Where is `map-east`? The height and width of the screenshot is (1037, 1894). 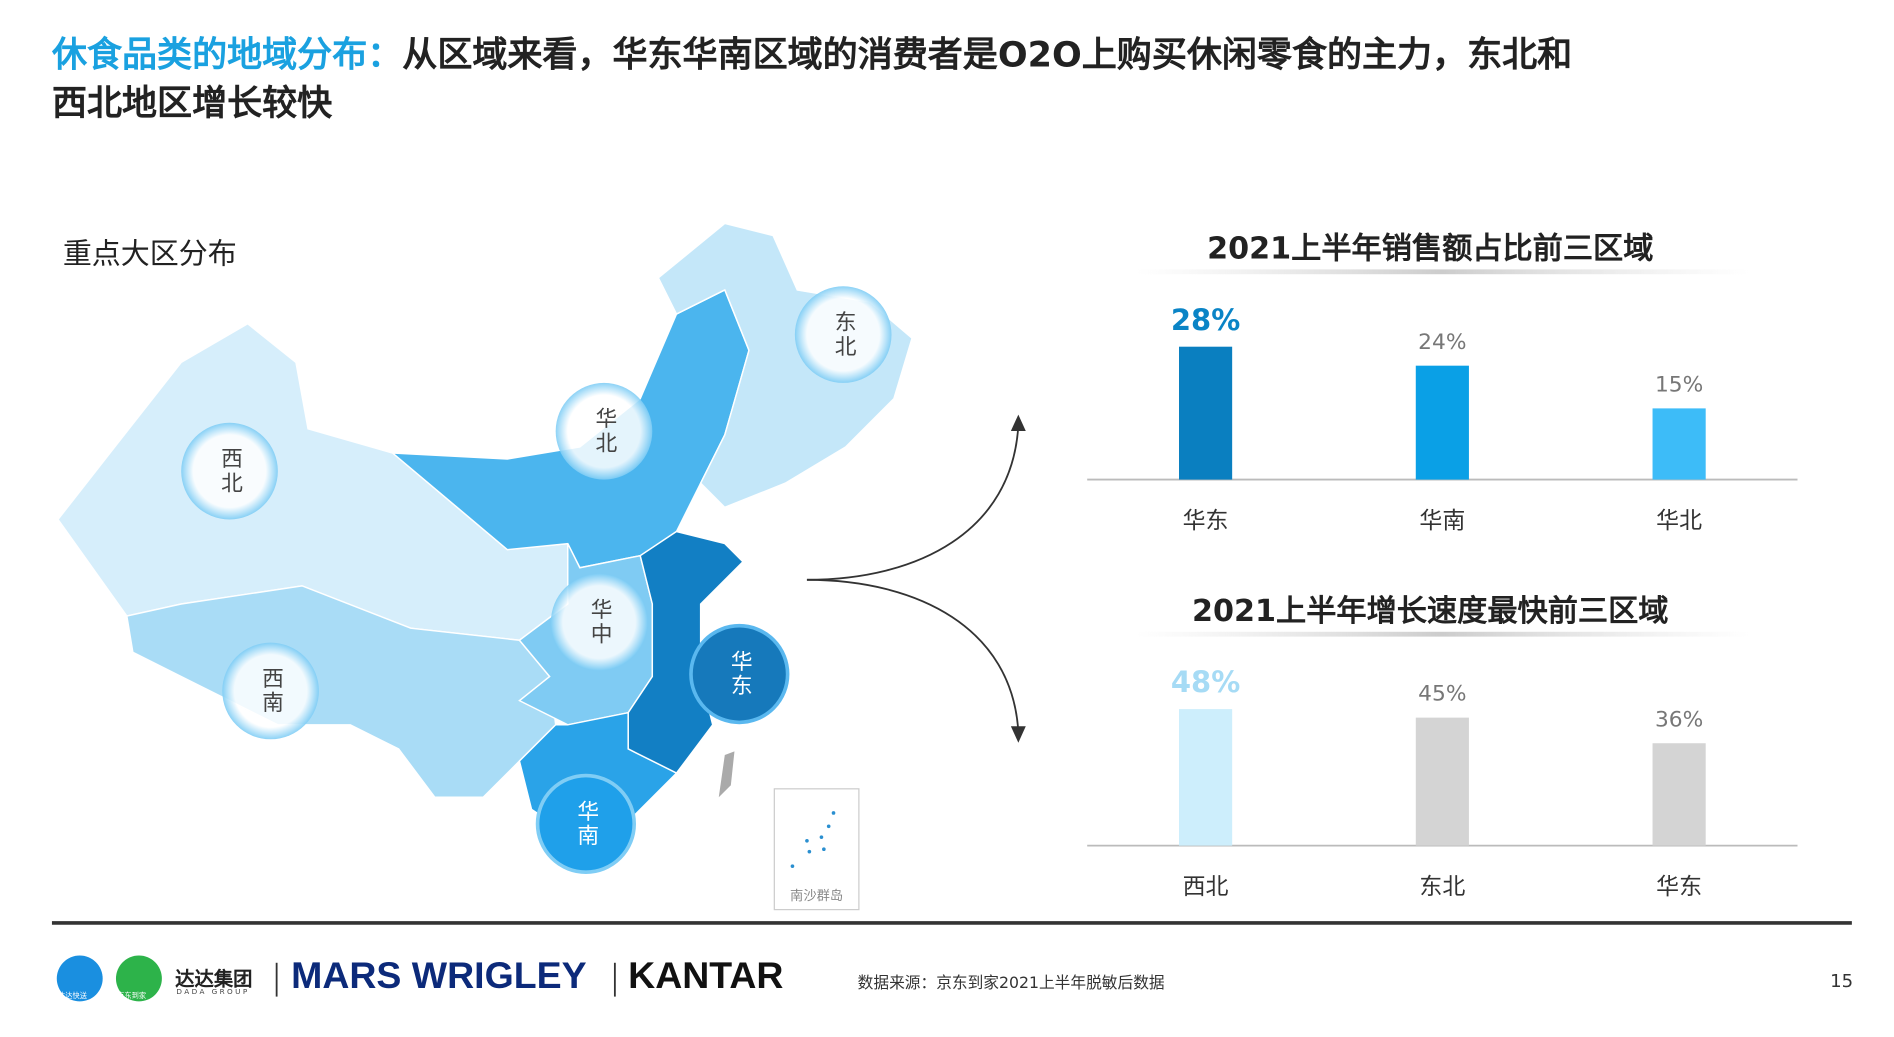
map-east is located at coordinates (685, 652).